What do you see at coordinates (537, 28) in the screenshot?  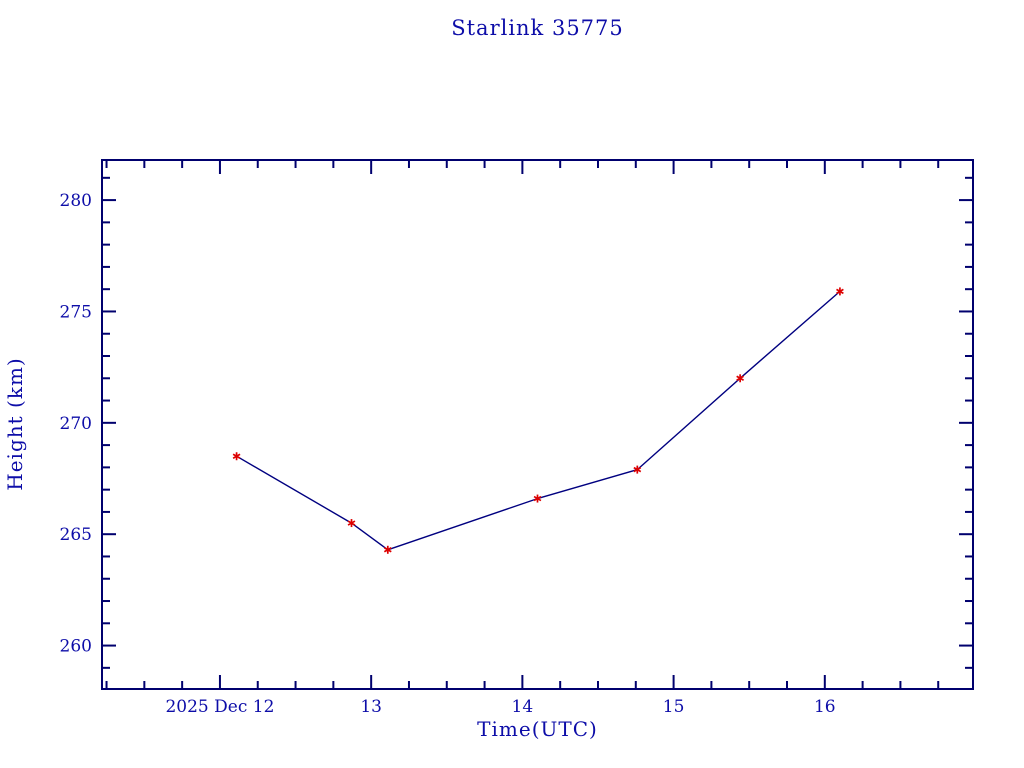 I see `chart-title: Starlink 35775` at bounding box center [537, 28].